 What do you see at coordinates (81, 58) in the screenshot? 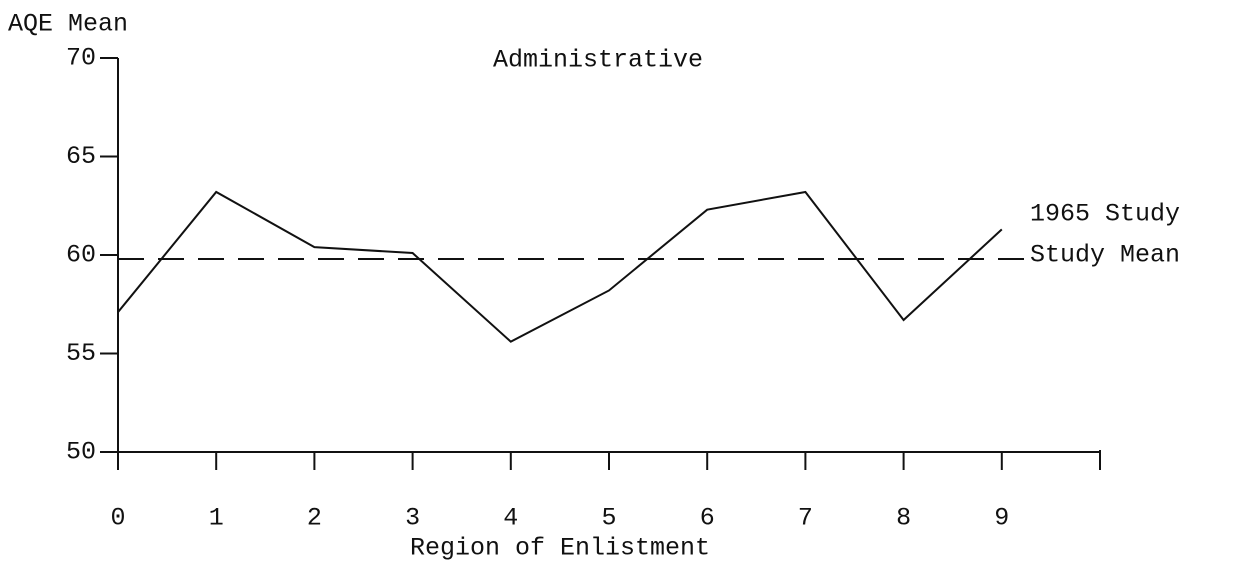
I see `y-tick-label: 70` at bounding box center [81, 58].